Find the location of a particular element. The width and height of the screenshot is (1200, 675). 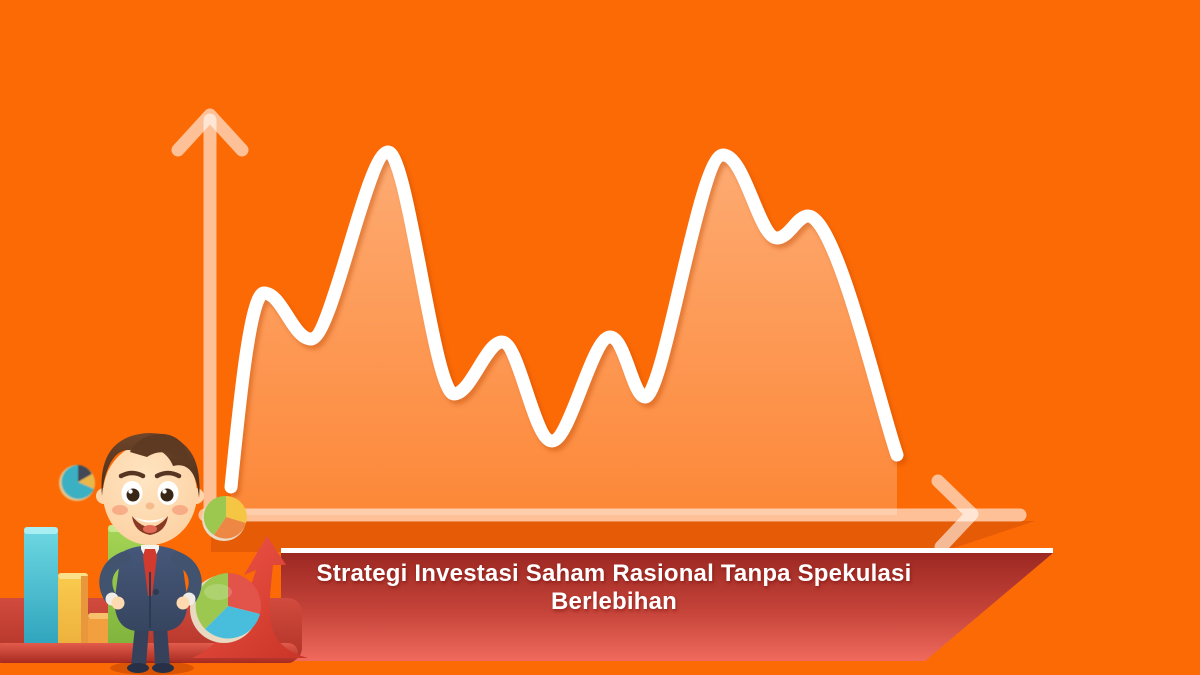

x-axis is located at coordinates (612, 514).